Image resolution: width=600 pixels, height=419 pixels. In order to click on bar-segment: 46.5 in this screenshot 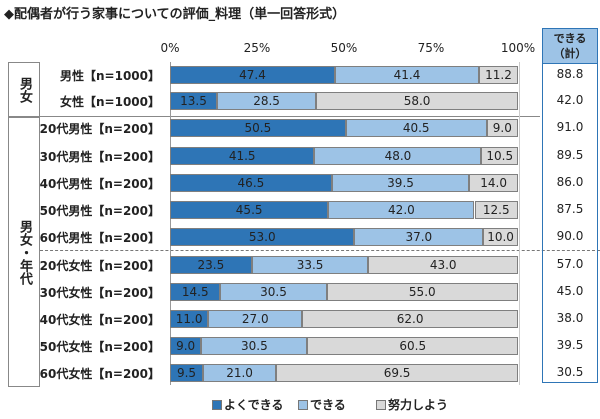, I will do `click(251, 183)`.